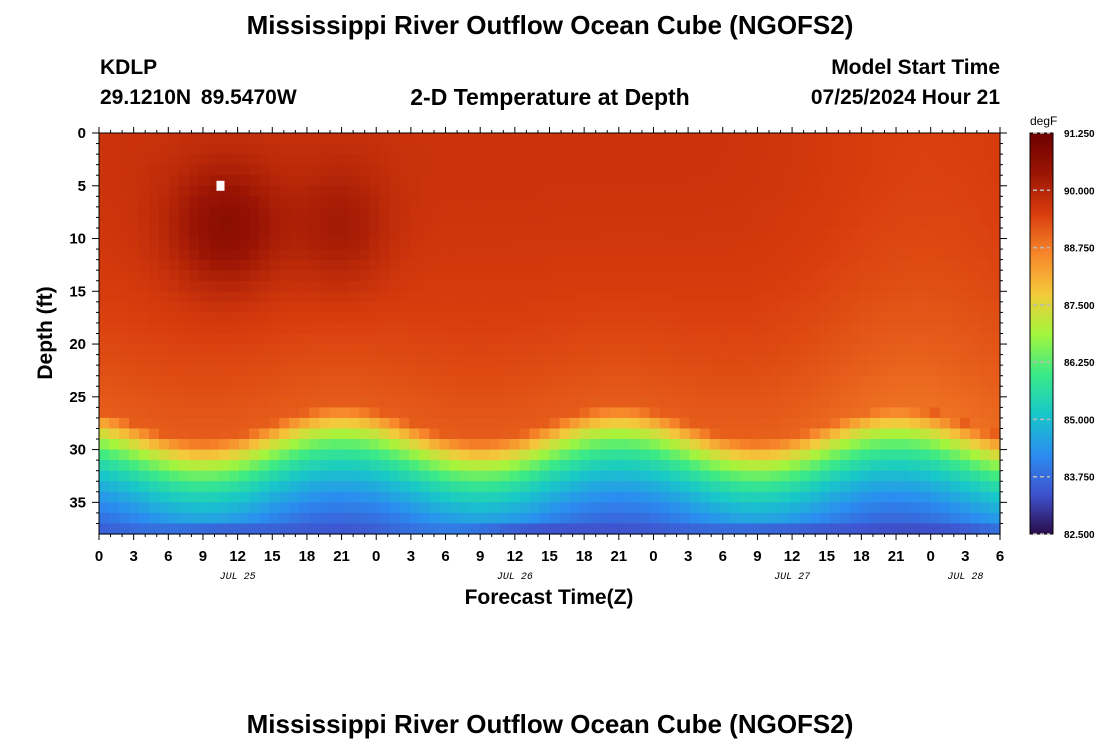 The image size is (1100, 750). What do you see at coordinates (549, 597) in the screenshot?
I see `x-axis-title: Forecast Time(Z)` at bounding box center [549, 597].